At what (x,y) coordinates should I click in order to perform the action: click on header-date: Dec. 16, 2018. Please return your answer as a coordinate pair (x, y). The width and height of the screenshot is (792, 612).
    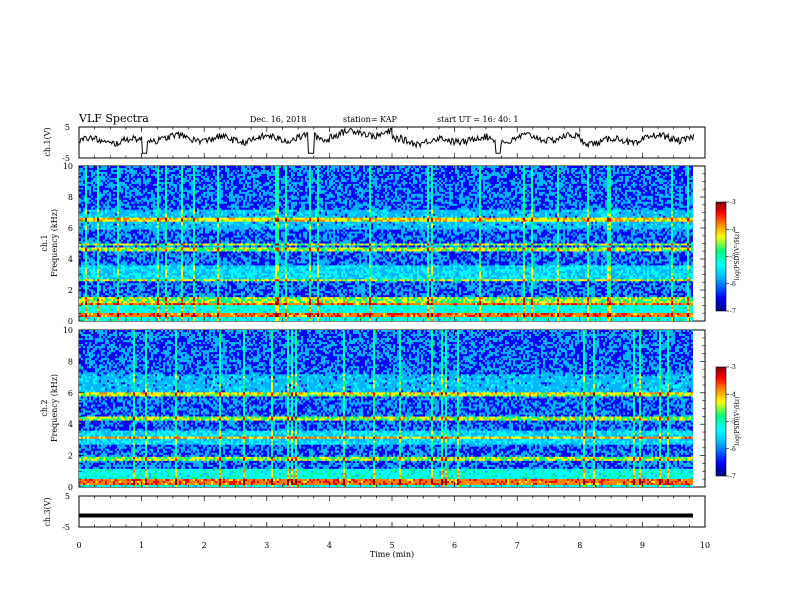
    Looking at the image, I should click on (278, 119).